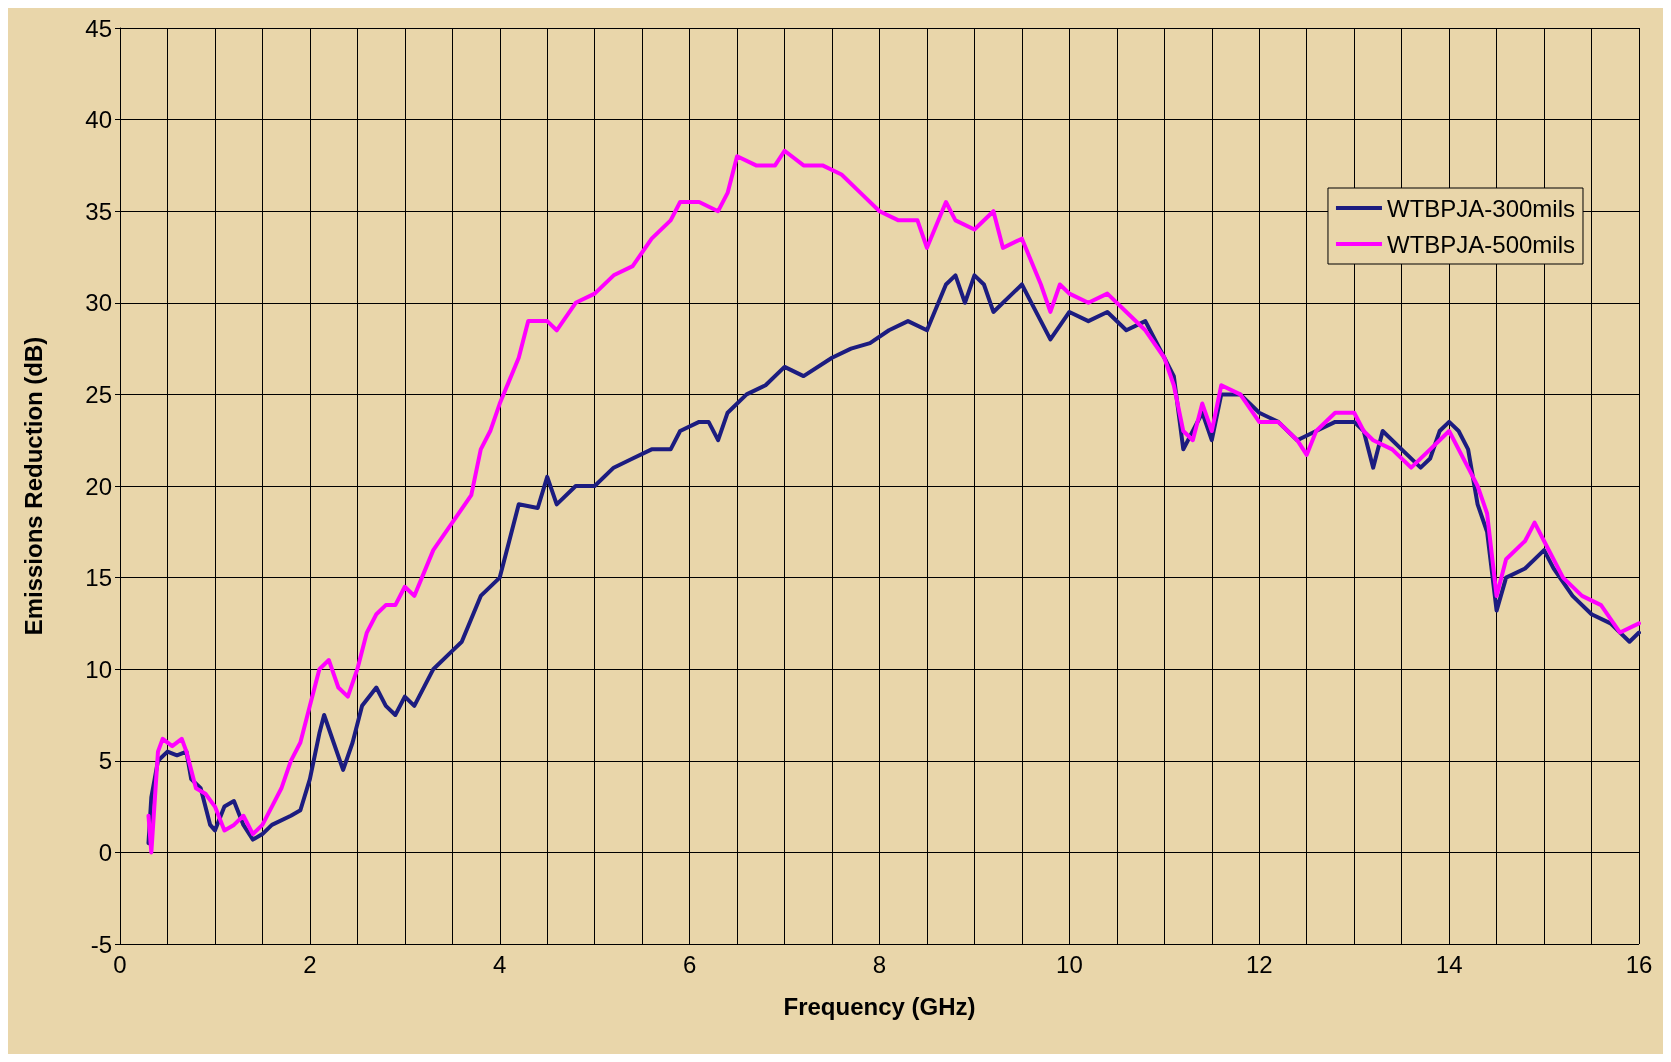  I want to click on y-axis-title: Emissions Reduction (dB), so click(33, 486).